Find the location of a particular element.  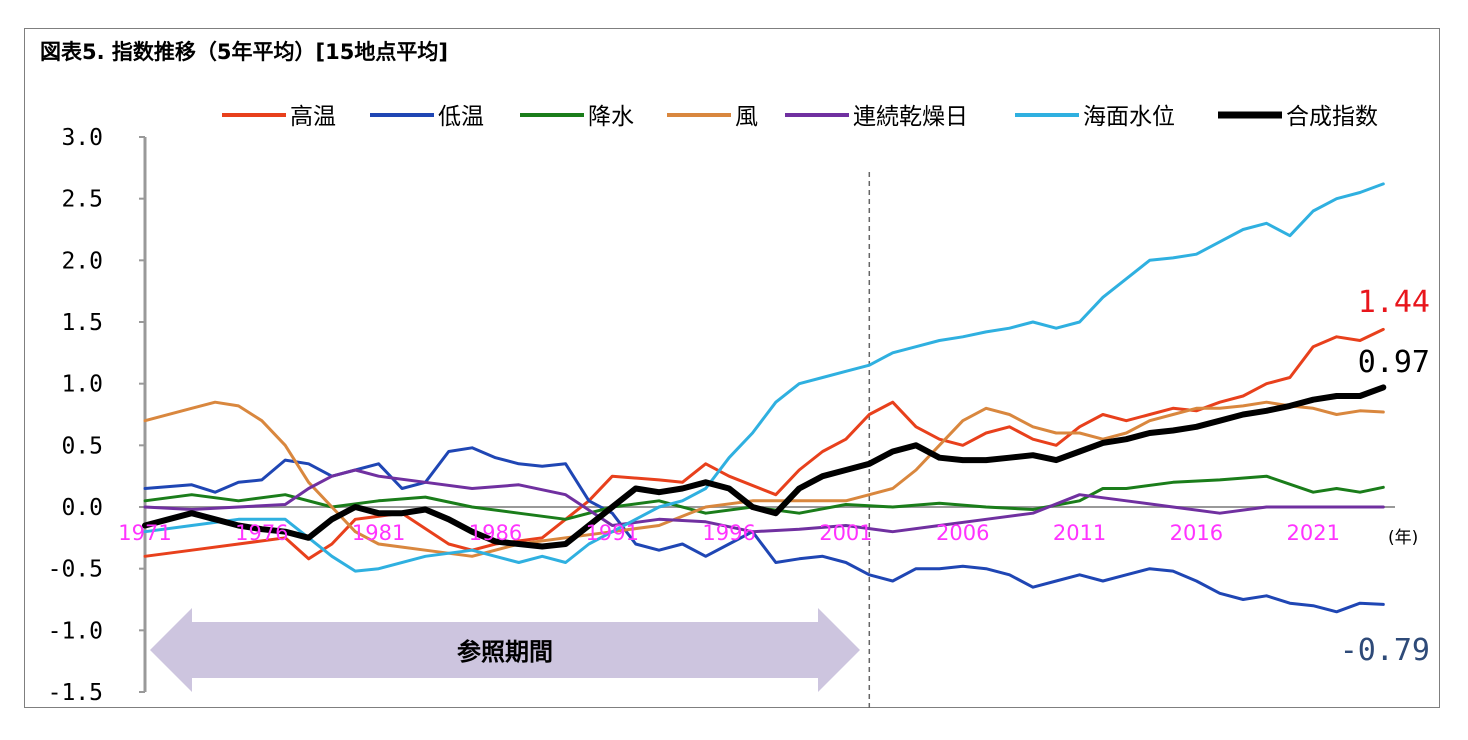

chart-title: 図表5. 指数推移（5年平均）[15地点平均] is located at coordinates (244, 52).